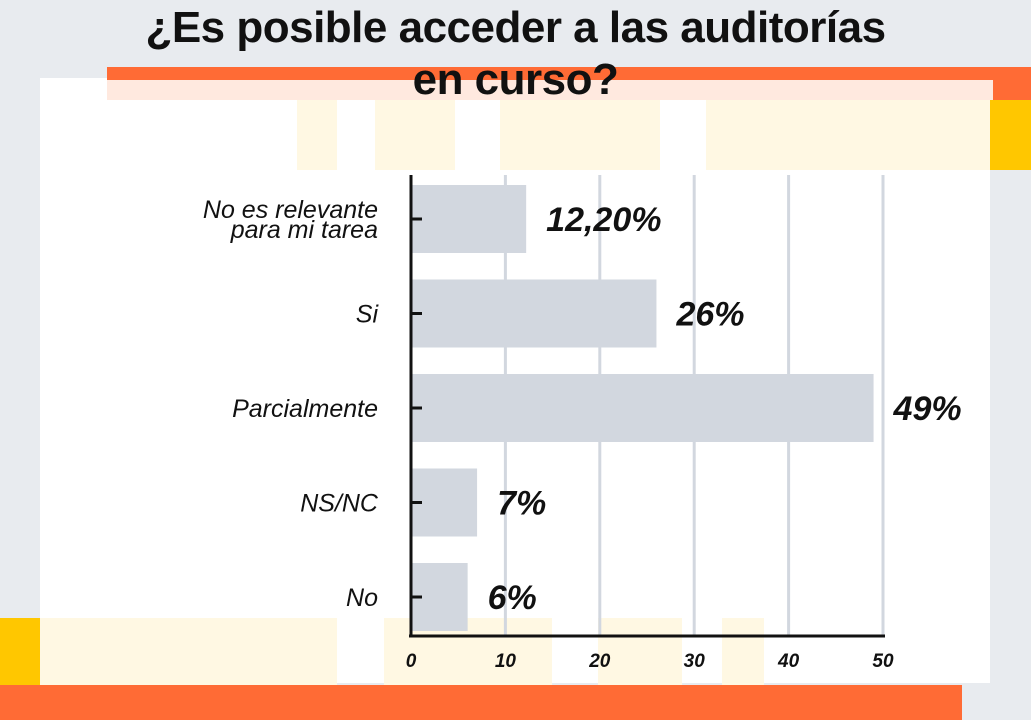  Describe the element at coordinates (599, 661) in the screenshot. I see `x-tick-label-20: 20` at that location.